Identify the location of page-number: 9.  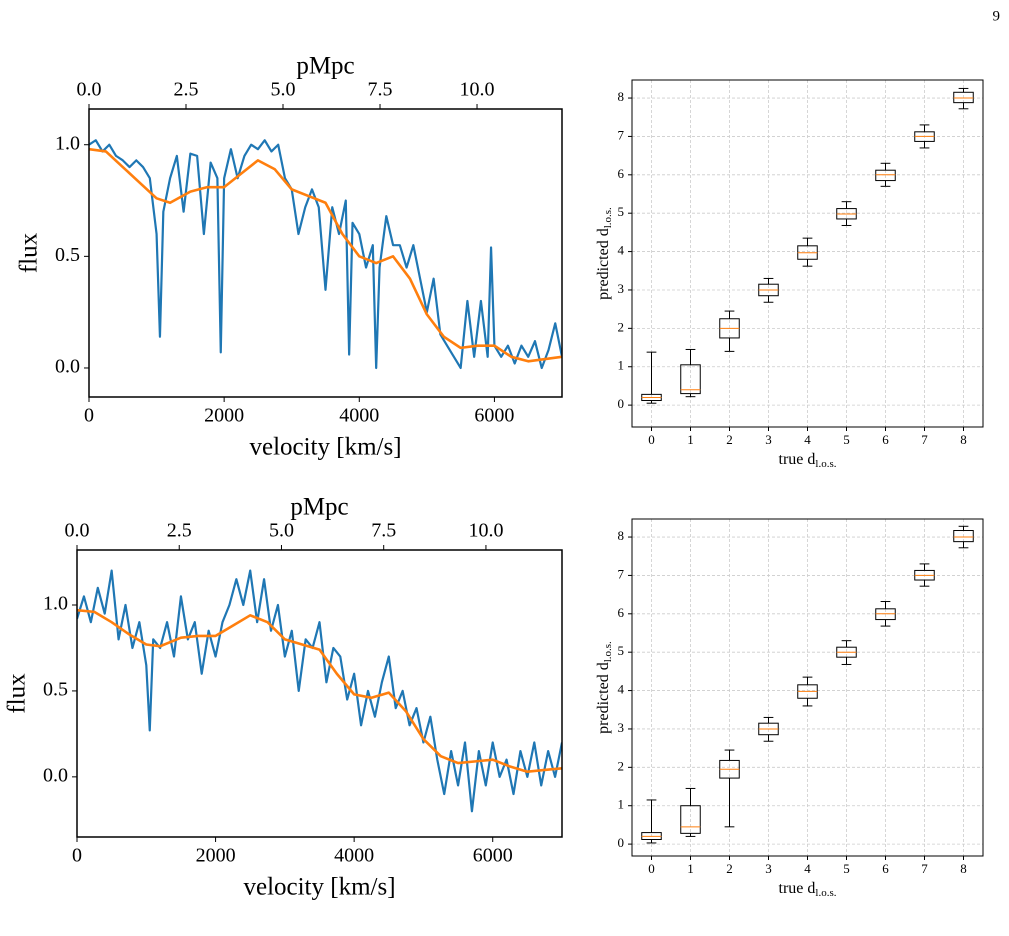
(997, 16).